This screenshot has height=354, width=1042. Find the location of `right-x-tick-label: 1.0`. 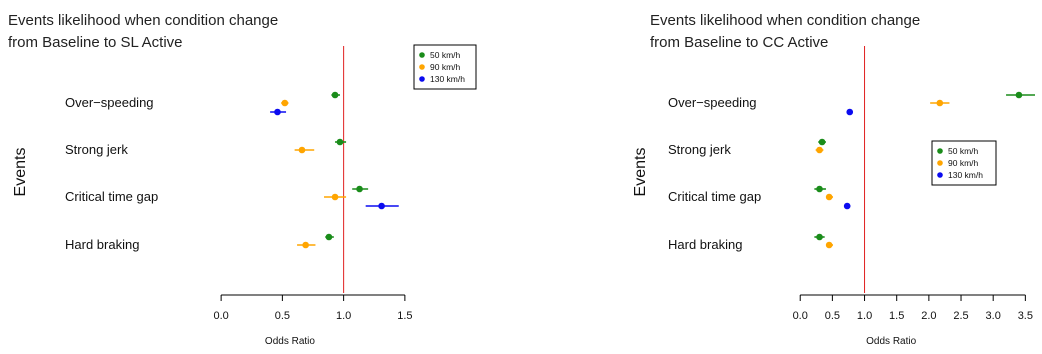

right-x-tick-label: 1.0 is located at coordinates (864, 316).